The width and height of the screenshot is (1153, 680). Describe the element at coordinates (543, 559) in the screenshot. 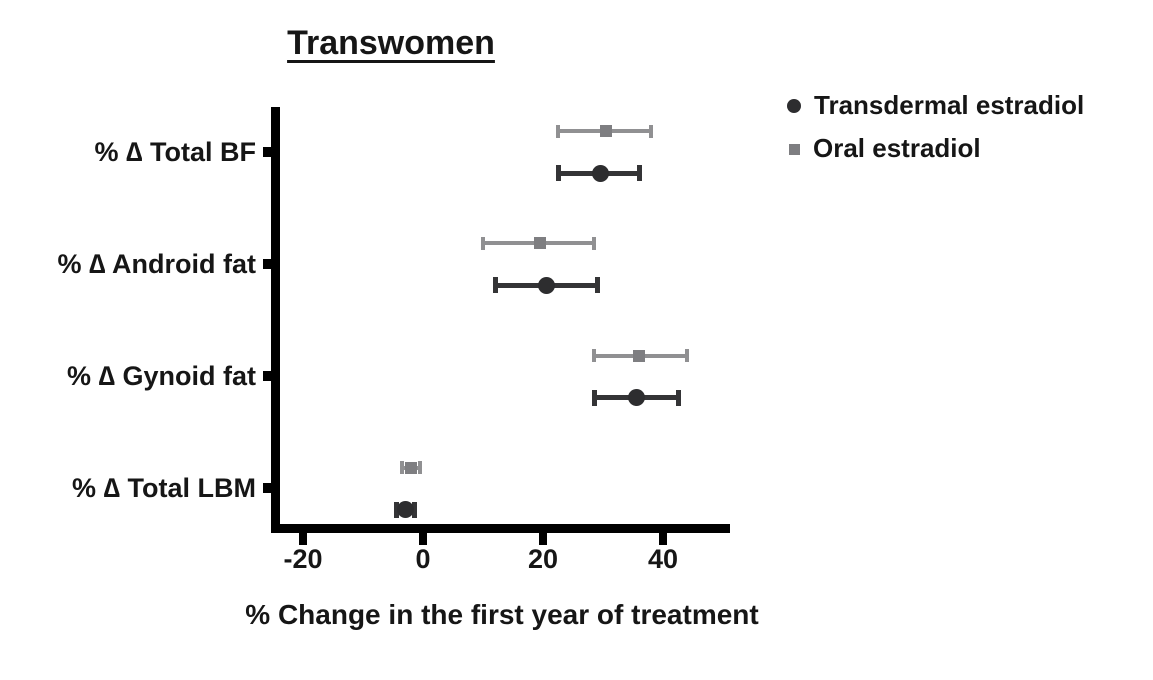

I see `x-tick-label: 20` at that location.